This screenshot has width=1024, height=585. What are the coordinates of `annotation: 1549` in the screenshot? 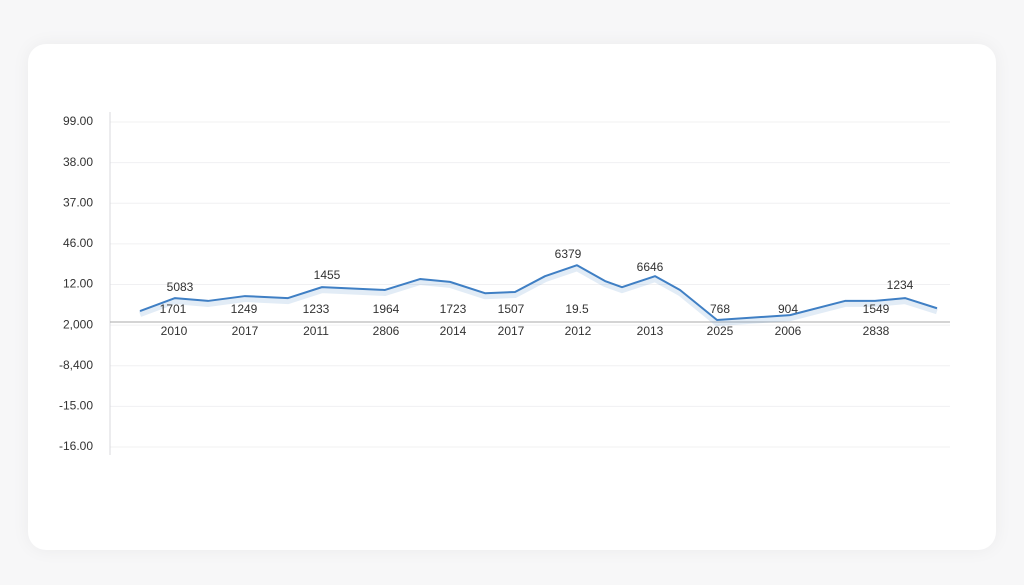 It's located at (876, 309).